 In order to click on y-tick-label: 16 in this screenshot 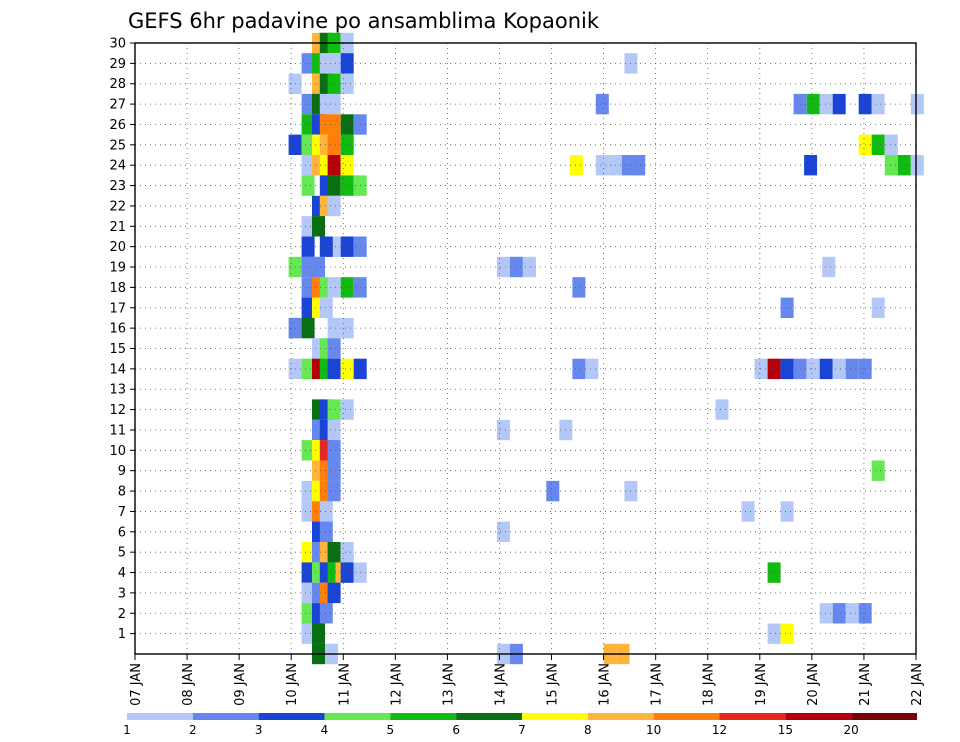, I will do `click(117, 329)`.